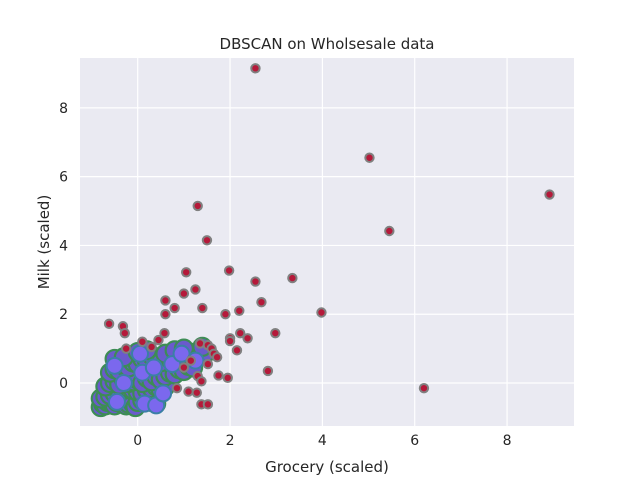  What do you see at coordinates (327, 467) in the screenshot?
I see `x-axis-label: Grocery (scaled)` at bounding box center [327, 467].